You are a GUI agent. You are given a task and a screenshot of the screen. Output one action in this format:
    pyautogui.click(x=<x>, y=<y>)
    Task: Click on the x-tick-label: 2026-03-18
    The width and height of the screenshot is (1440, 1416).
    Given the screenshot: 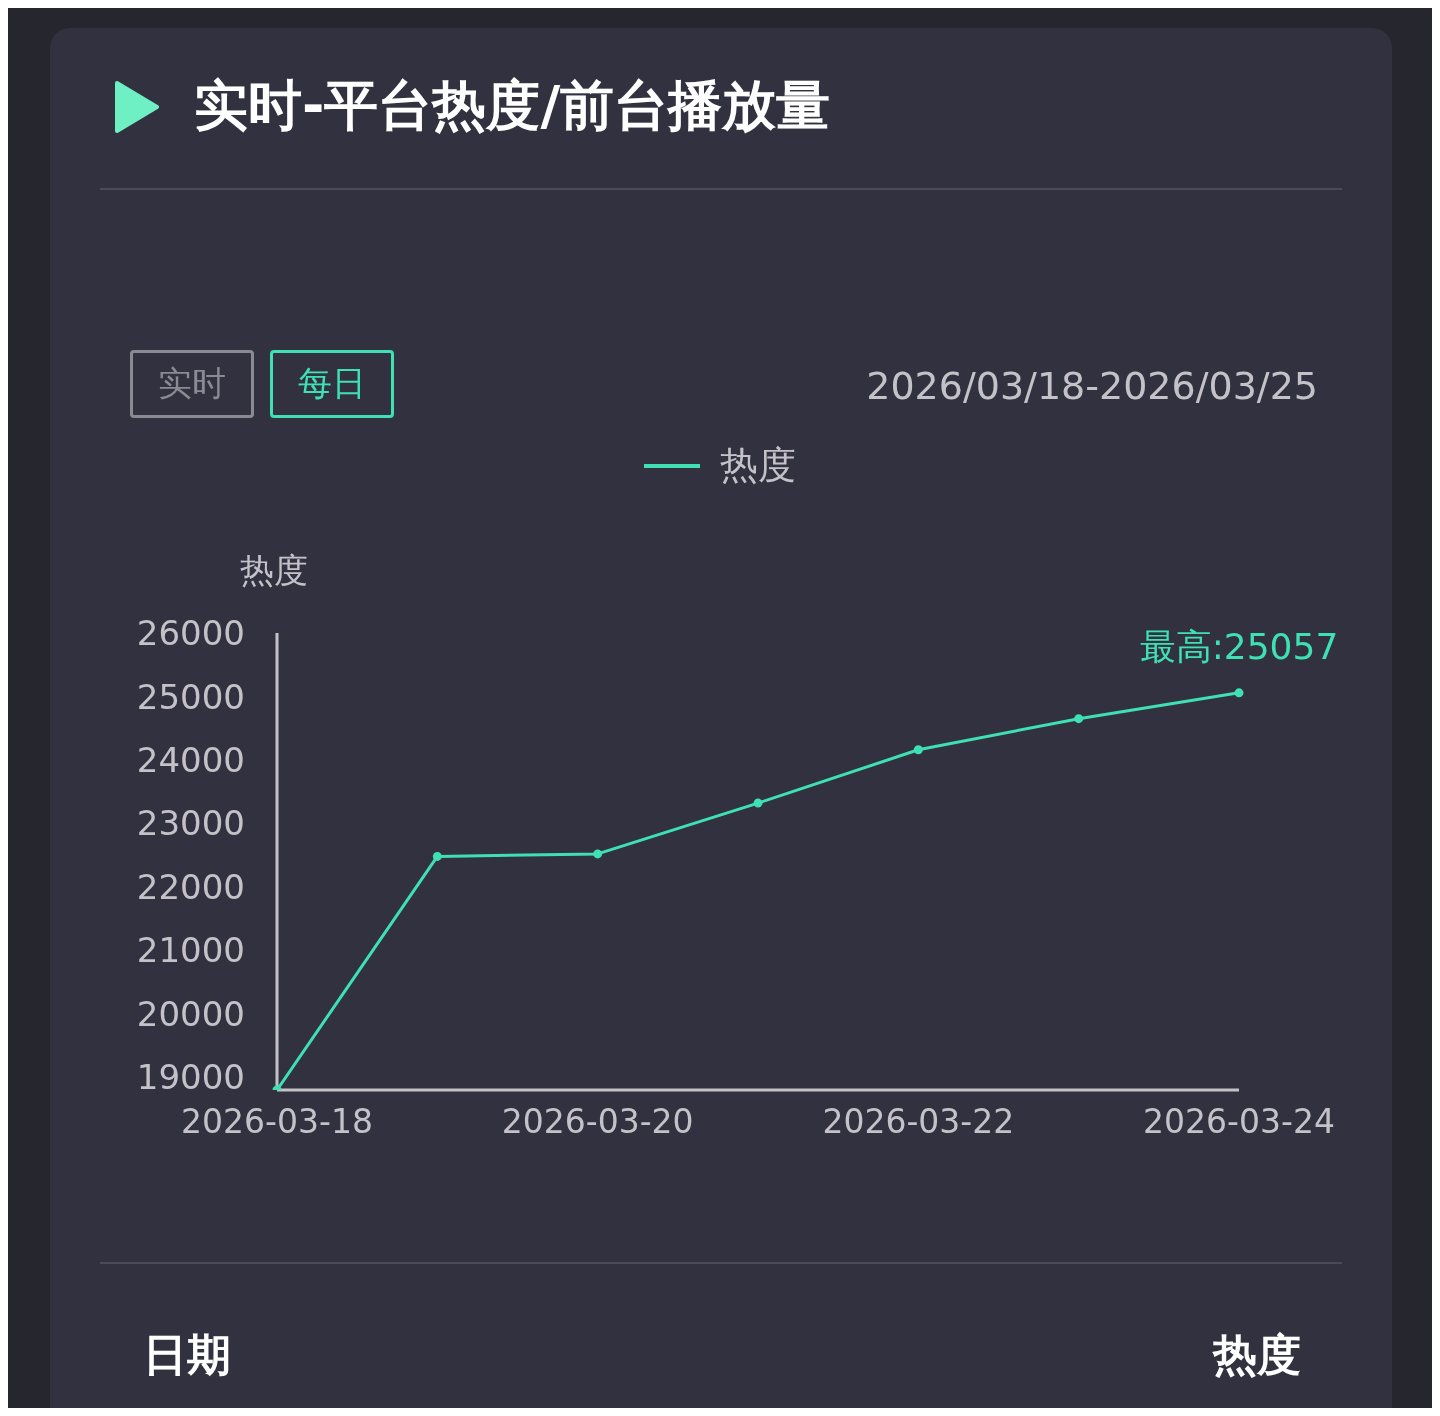 What is the action you would take?
    pyautogui.click(x=277, y=1122)
    